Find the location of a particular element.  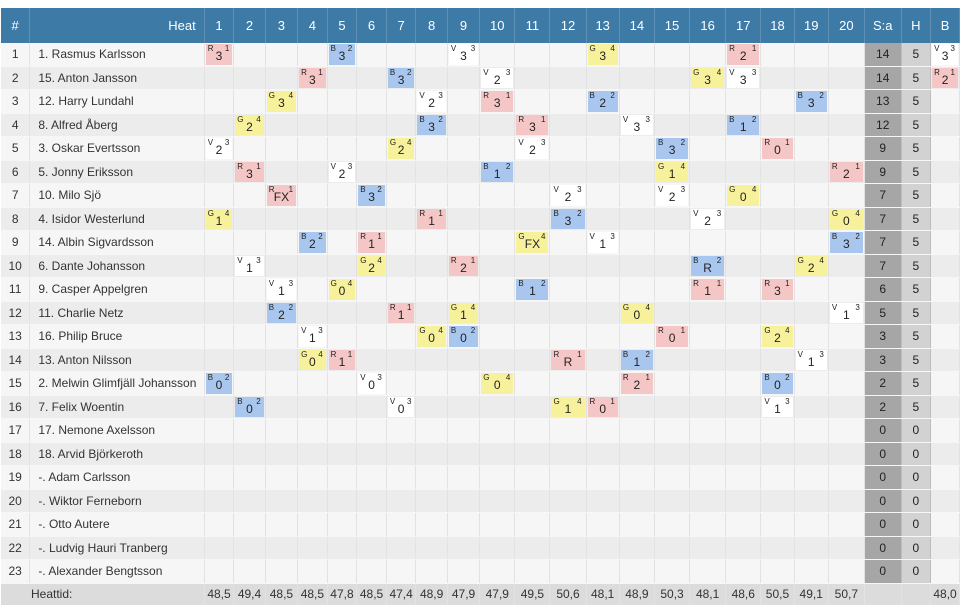

heat-column-header: 17 is located at coordinates (743, 25).